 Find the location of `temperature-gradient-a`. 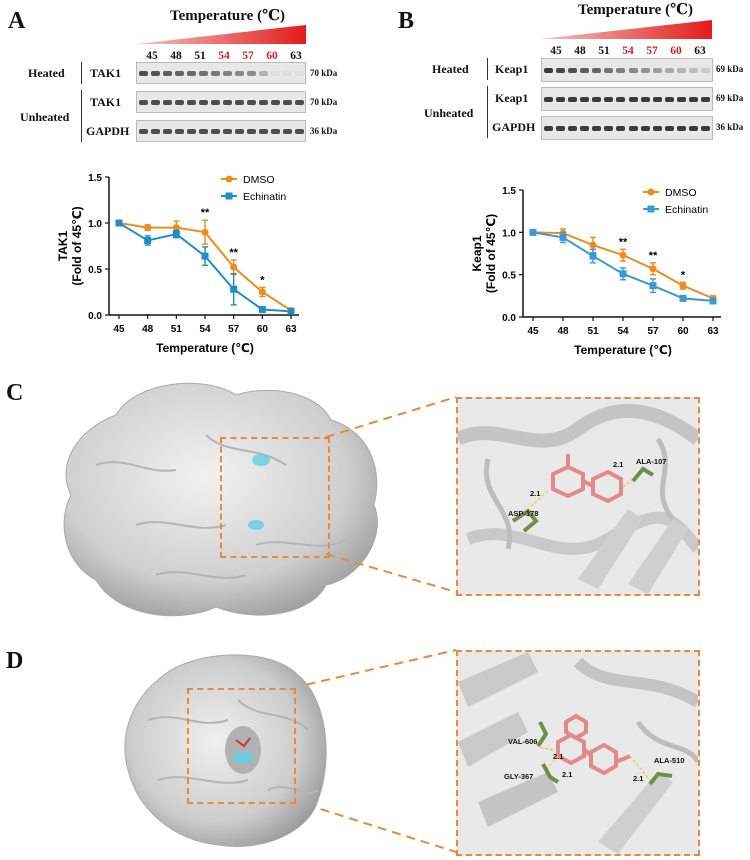

temperature-gradient-a is located at coordinates (221, 34).